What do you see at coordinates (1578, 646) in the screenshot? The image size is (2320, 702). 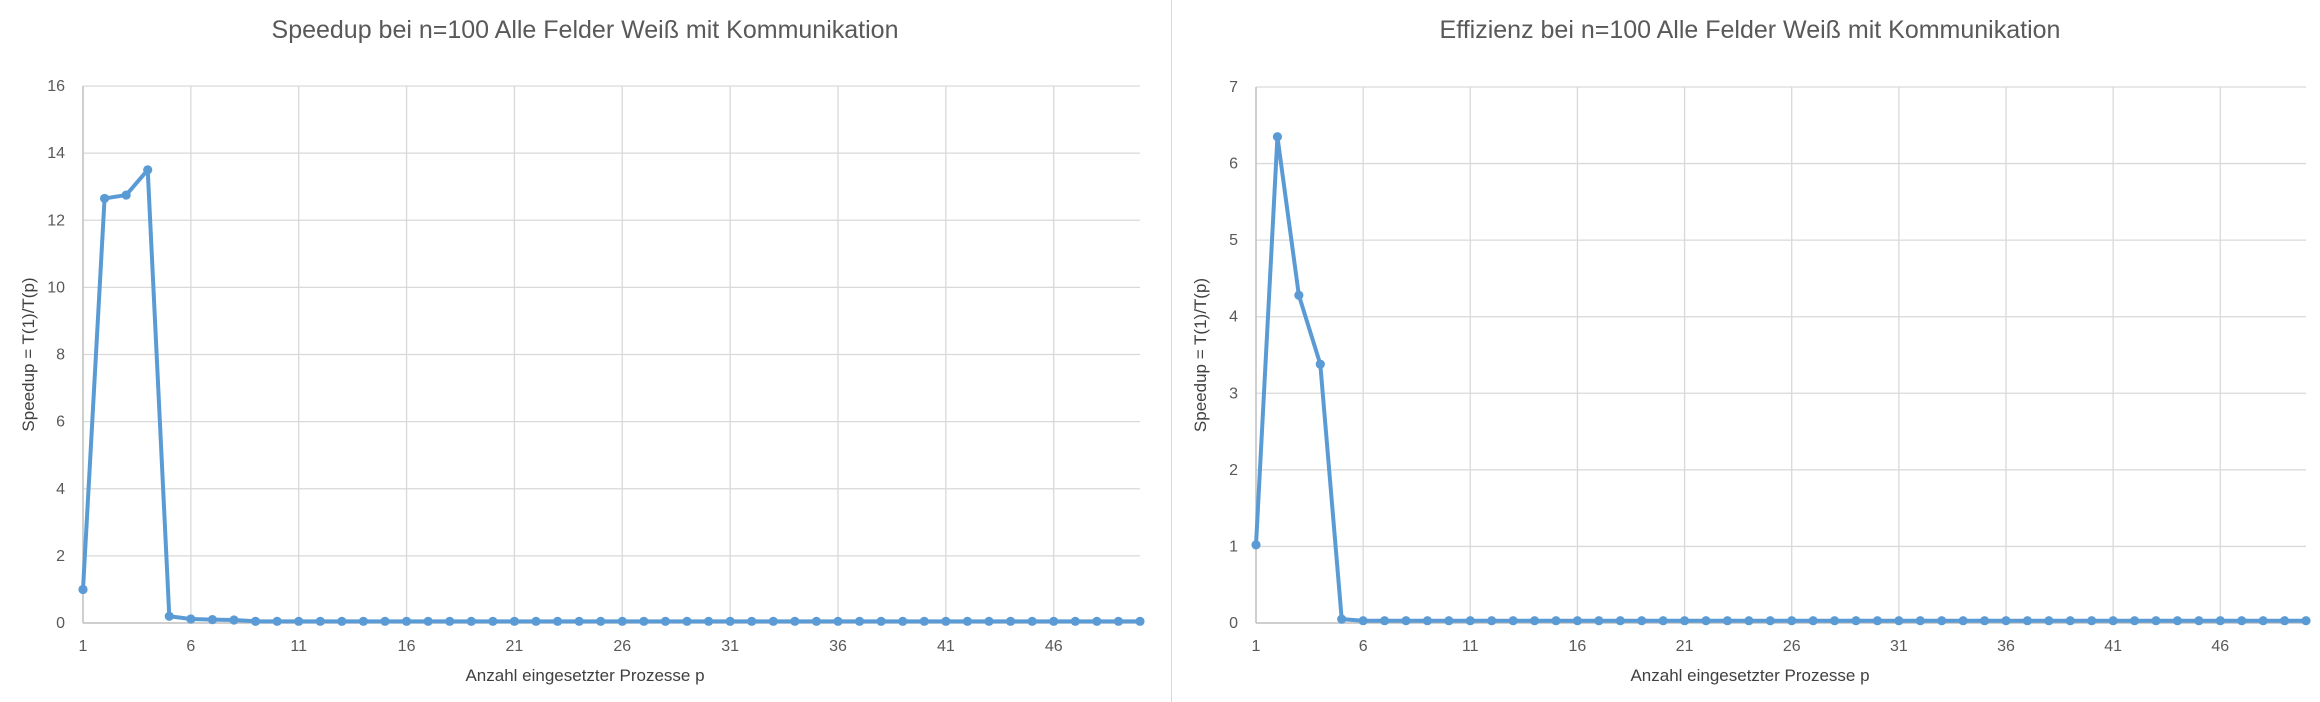 I see `x-tick-label: 16` at bounding box center [1578, 646].